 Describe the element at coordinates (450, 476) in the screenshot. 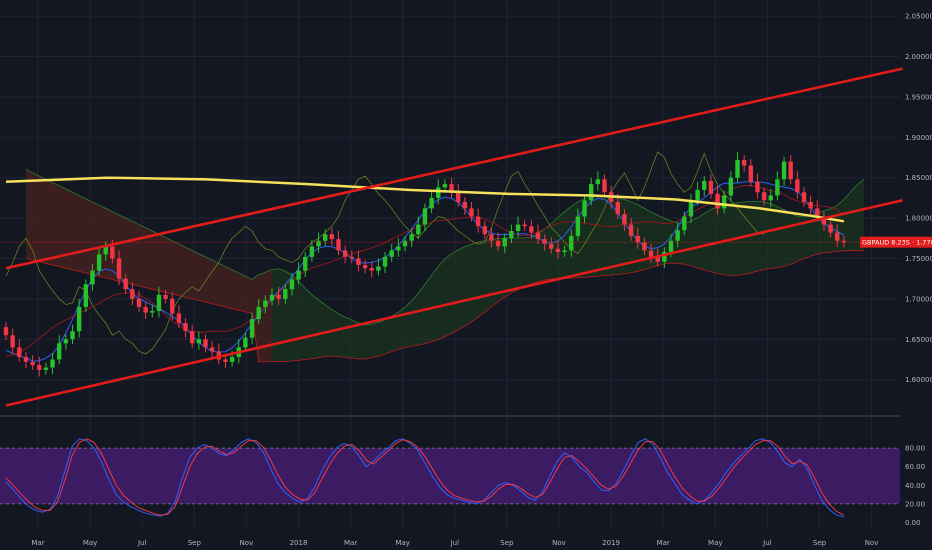

I see `stochastic-band` at that location.